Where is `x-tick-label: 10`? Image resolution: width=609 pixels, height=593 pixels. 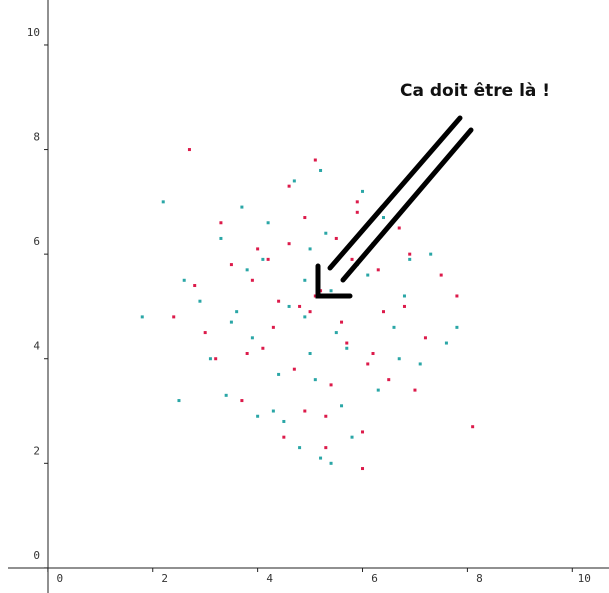 x-tick-label: 10 is located at coordinates (584, 578).